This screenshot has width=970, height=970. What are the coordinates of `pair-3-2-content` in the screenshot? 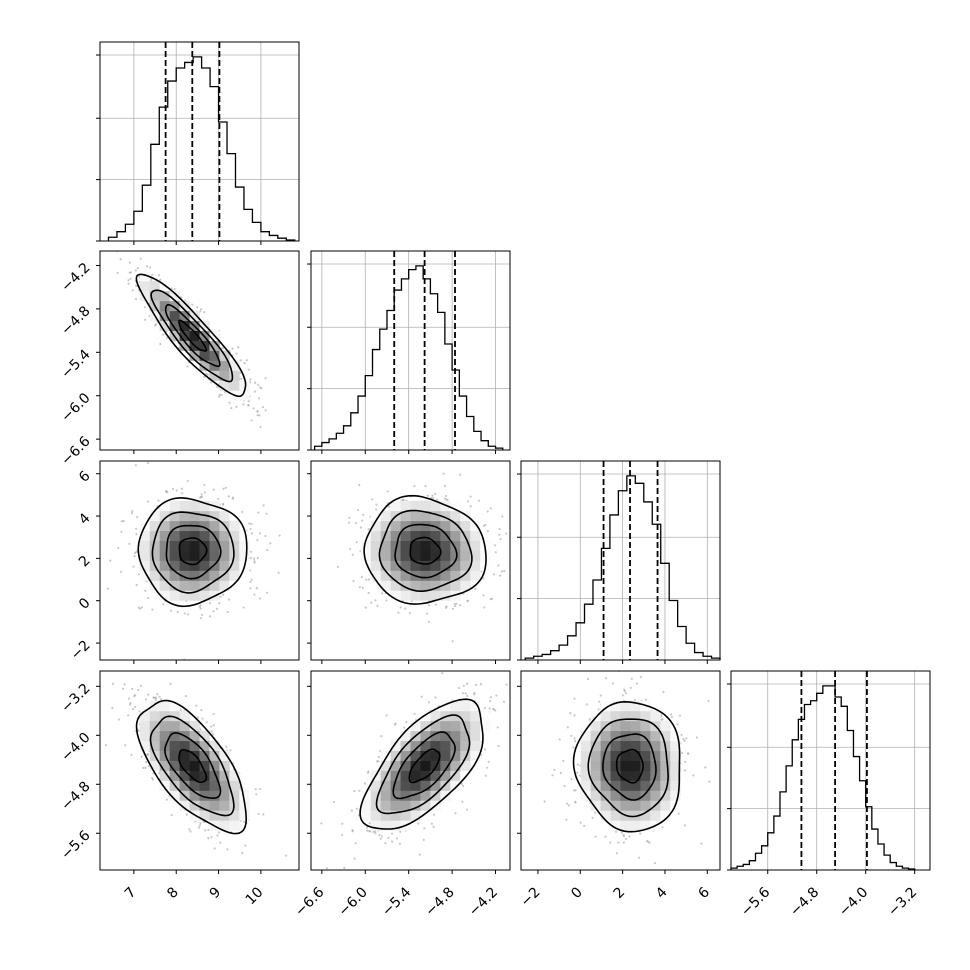 It's located at (627, 764).